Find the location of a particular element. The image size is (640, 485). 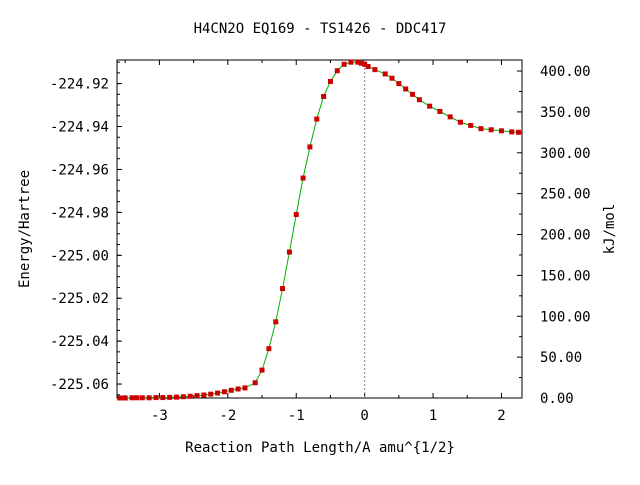

y2-tick-label: 200.00 is located at coordinates (565, 236).